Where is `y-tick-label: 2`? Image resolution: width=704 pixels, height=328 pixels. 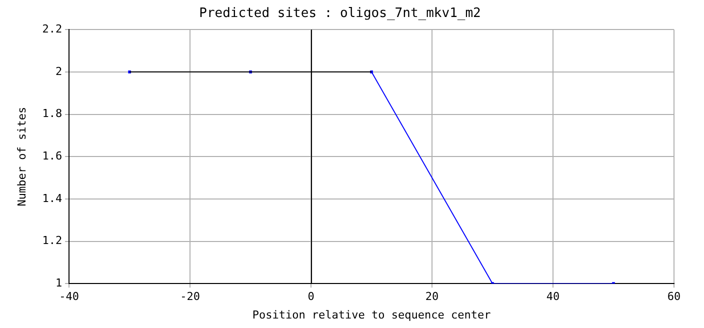
y-tick-label: 2 is located at coordinates (58, 71).